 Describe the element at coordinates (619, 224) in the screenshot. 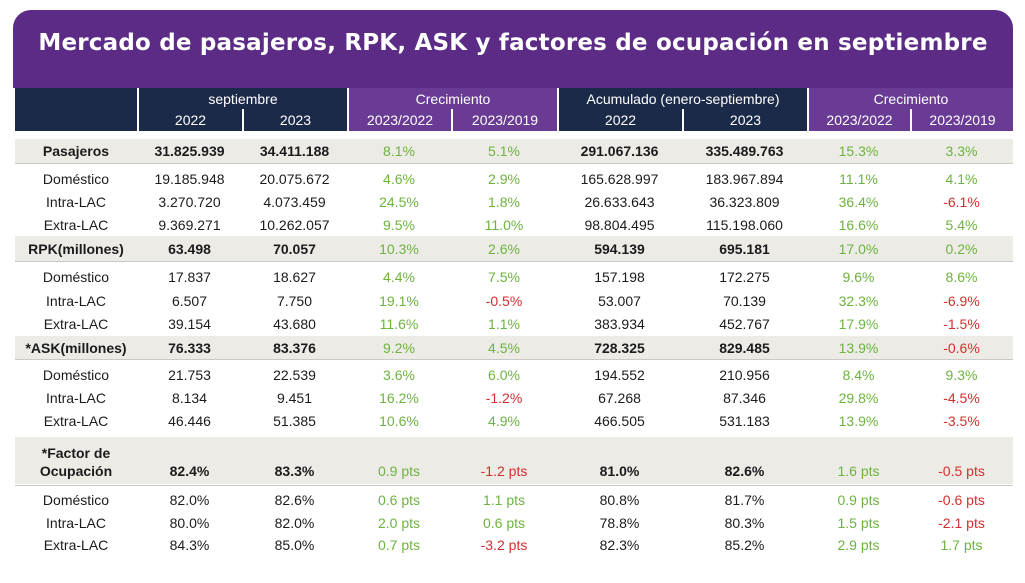

I see `table-cell: 98.804.495` at that location.